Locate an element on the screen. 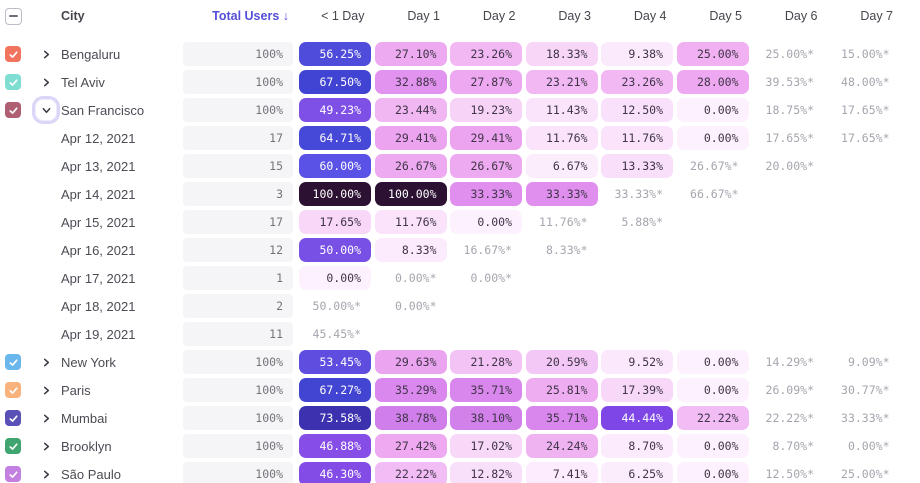 This screenshot has height=483, width=920. retention-cell: 20.59% is located at coordinates (561, 362).